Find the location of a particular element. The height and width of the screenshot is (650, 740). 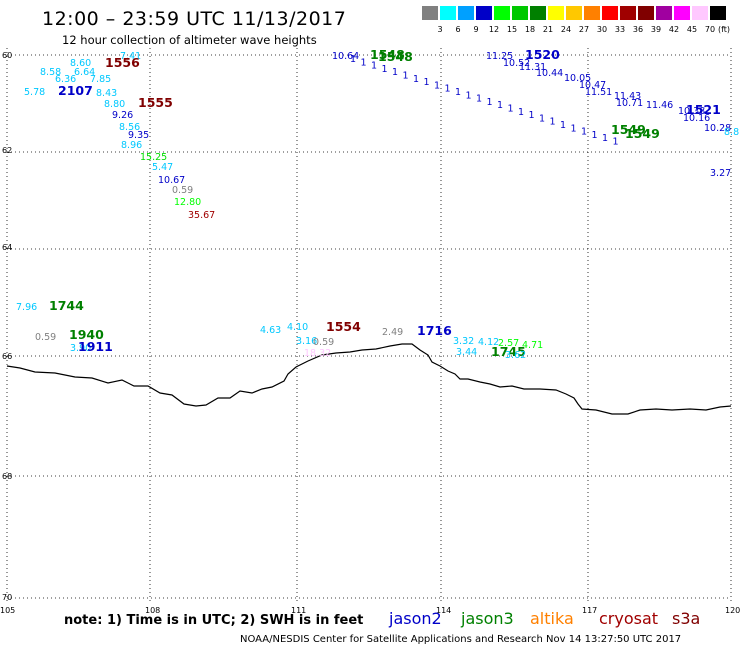

wave-height-label: 8.8 is located at coordinates (731, 132).